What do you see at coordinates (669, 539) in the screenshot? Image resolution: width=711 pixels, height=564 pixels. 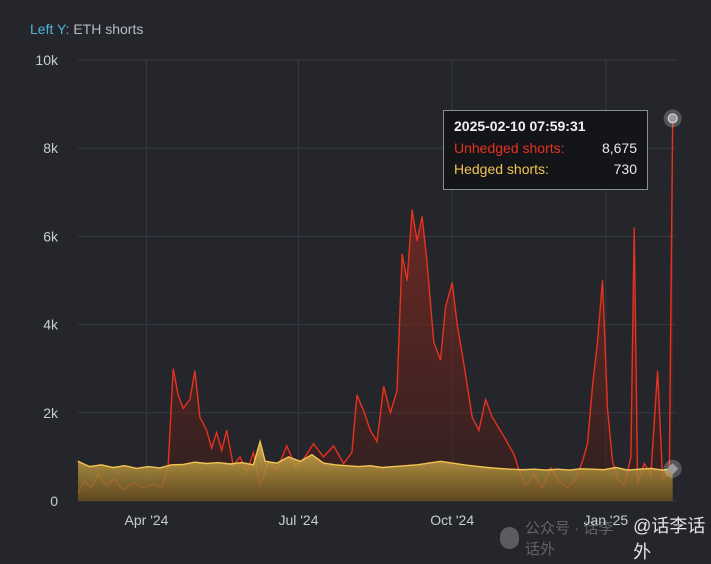 I see `watermark-text: @话李话外` at bounding box center [669, 539].